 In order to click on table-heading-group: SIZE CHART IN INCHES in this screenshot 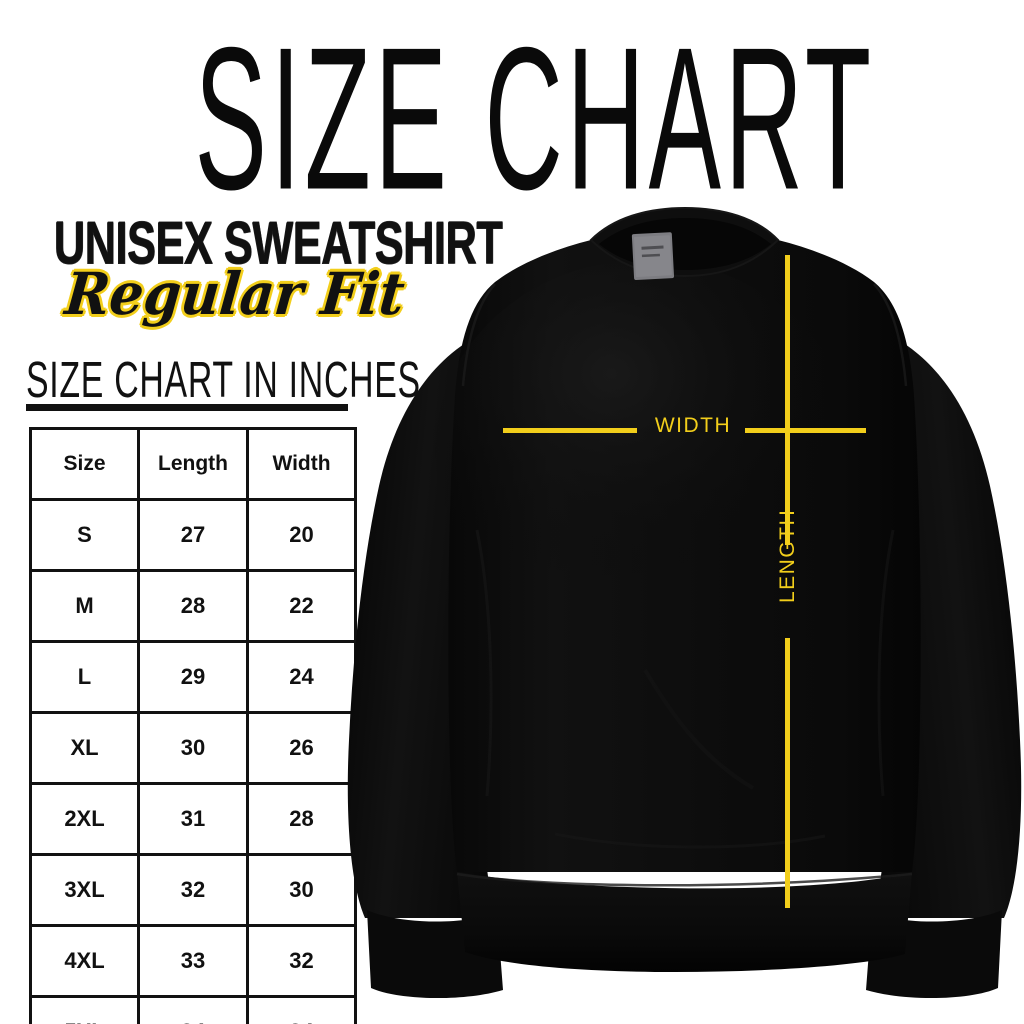, I will do `click(223, 380)`.